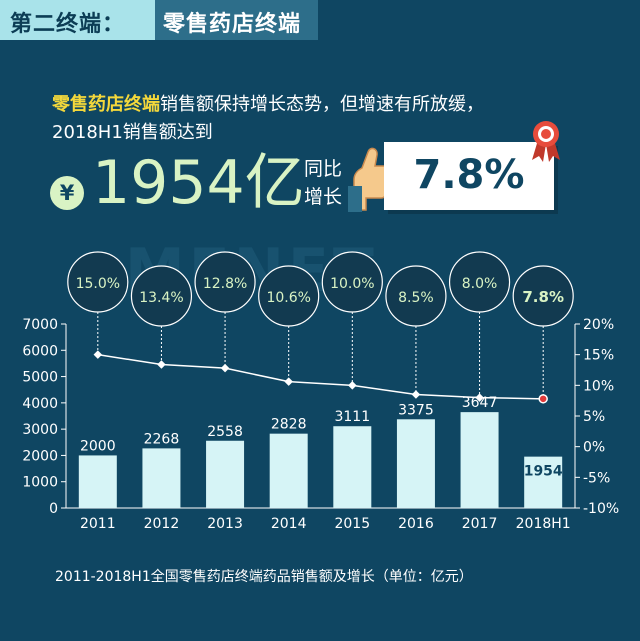 This screenshot has height=641, width=640. I want to click on right-tick-label: 10%, so click(598, 386).